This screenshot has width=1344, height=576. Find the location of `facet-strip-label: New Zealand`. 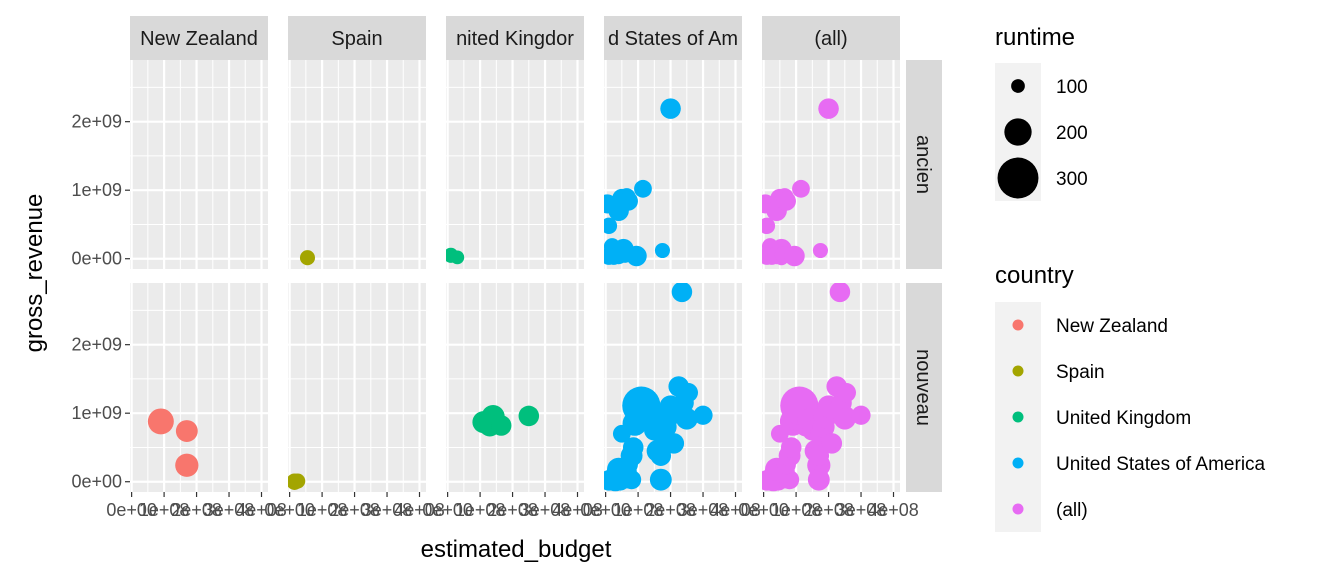

facet-strip-label: New Zealand is located at coordinates (199, 39).